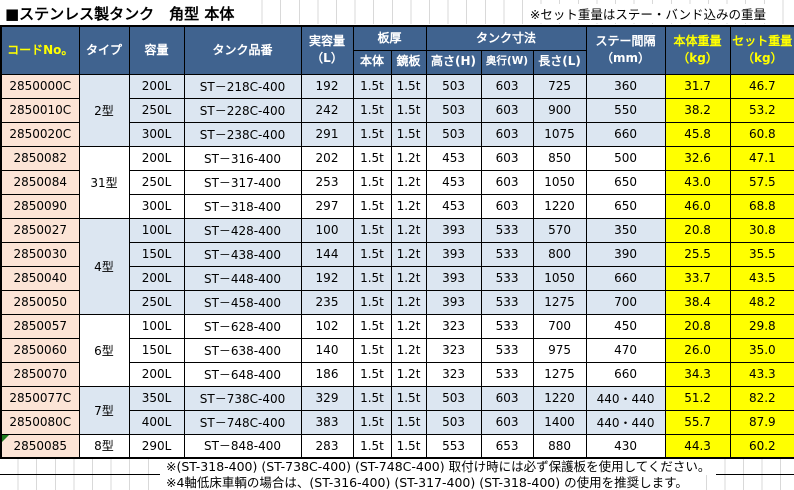  What do you see at coordinates (559, 110) in the screenshot?
I see `cell-length: 900` at bounding box center [559, 110].